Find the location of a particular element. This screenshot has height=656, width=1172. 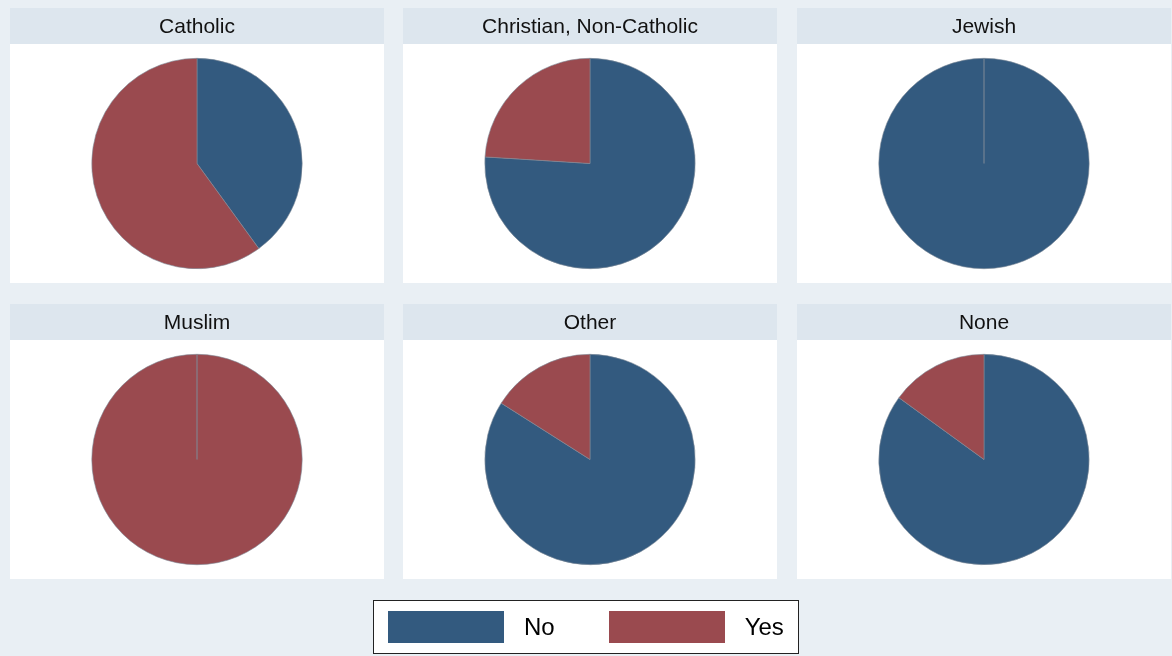

legend-label: No is located at coordinates (539, 627).